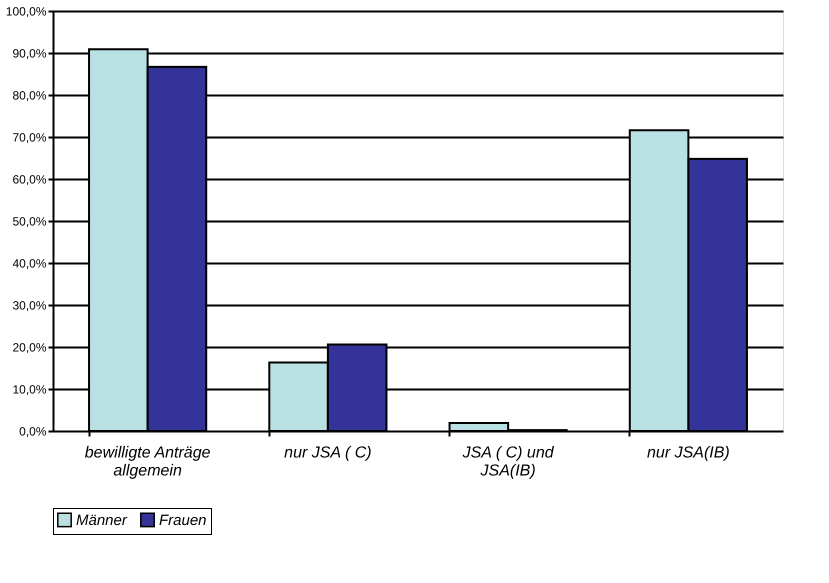 The image size is (829, 583). What do you see at coordinates (508, 462) in the screenshot?
I see `x-tick-label: JSA ( C) und JSA(IB)` at bounding box center [508, 462].